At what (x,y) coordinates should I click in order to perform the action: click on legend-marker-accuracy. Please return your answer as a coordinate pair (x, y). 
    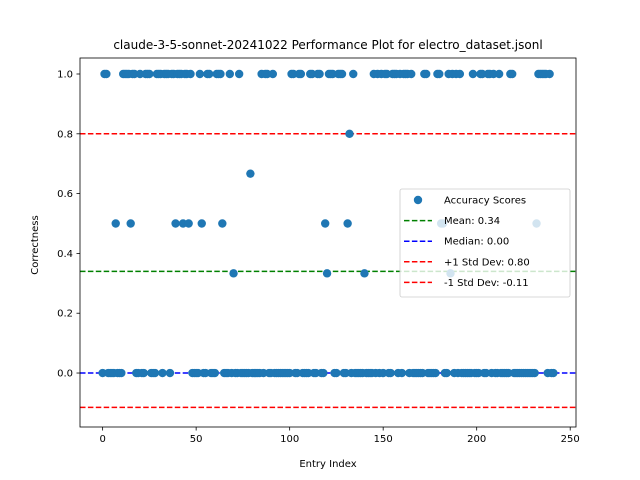
    Looking at the image, I should click on (418, 200).